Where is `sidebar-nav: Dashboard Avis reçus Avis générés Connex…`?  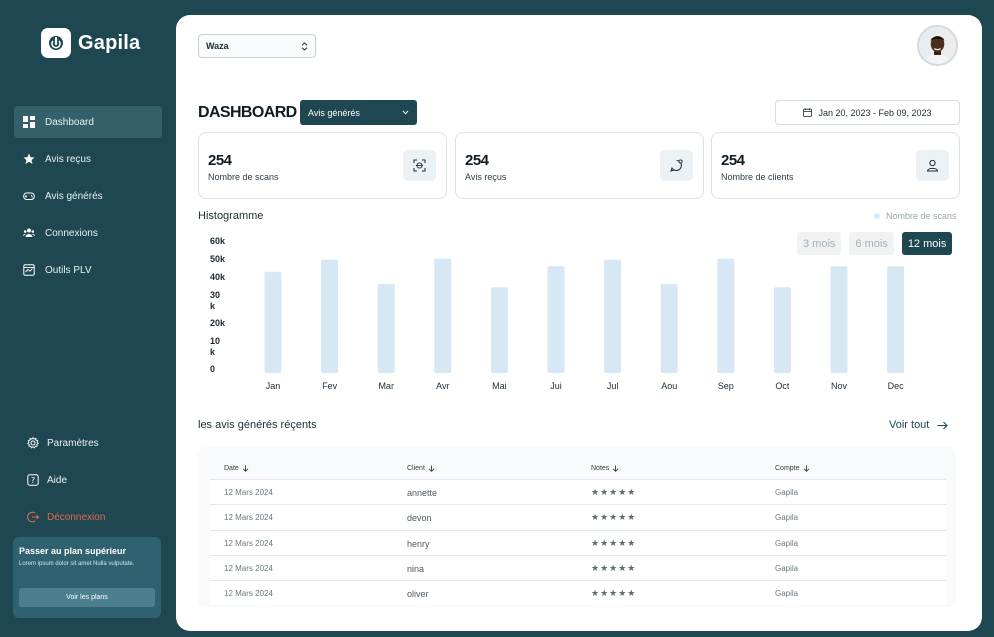 sidebar-nav: Dashboard Avis reçus Avis générés Connex… is located at coordinates (88, 198).